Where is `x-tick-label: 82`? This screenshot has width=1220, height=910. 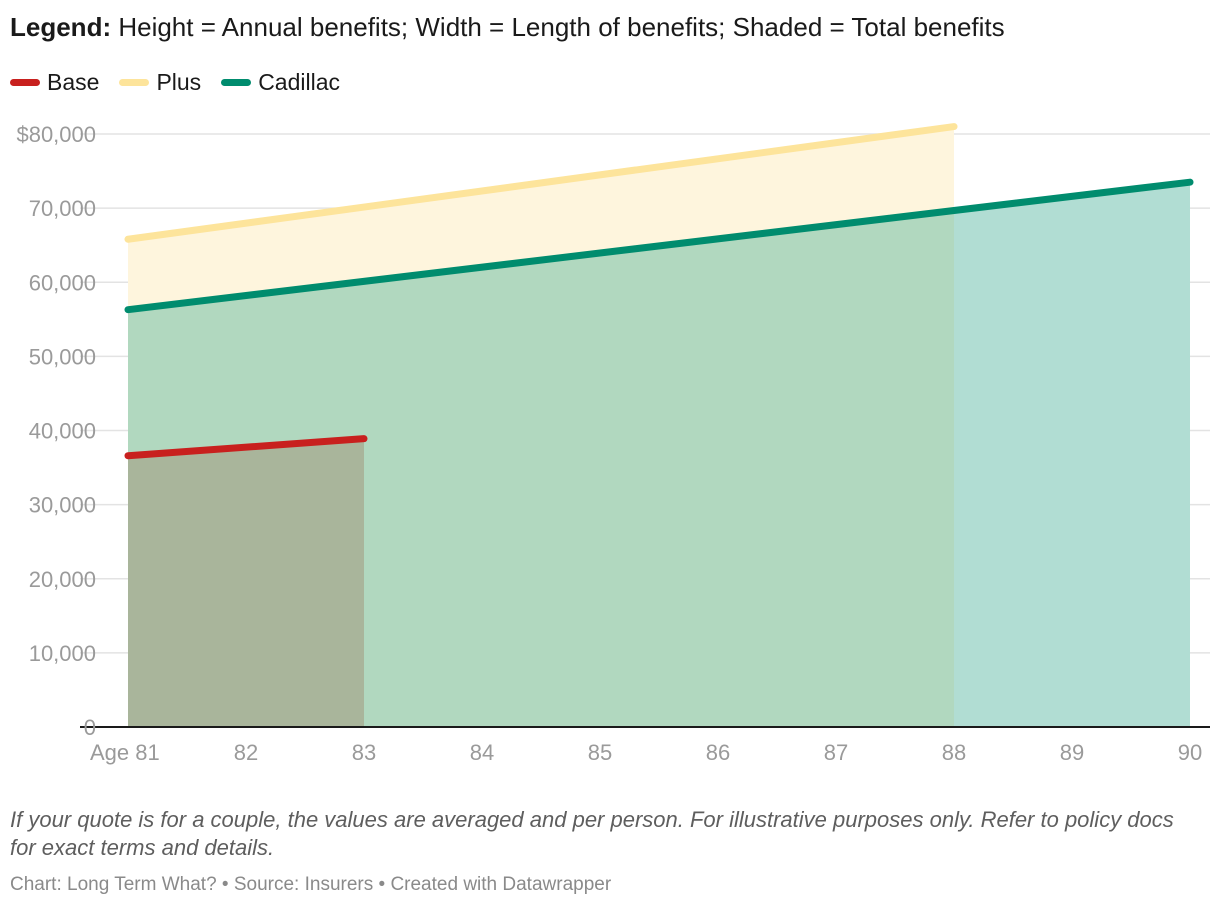
x-tick-label: 82 is located at coordinates (246, 752).